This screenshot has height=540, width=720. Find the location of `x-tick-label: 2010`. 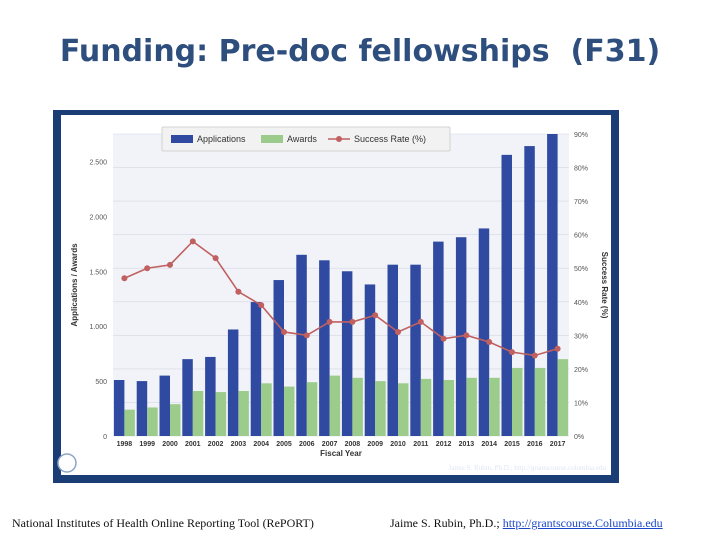

x-tick-label: 2010 is located at coordinates (398, 444).